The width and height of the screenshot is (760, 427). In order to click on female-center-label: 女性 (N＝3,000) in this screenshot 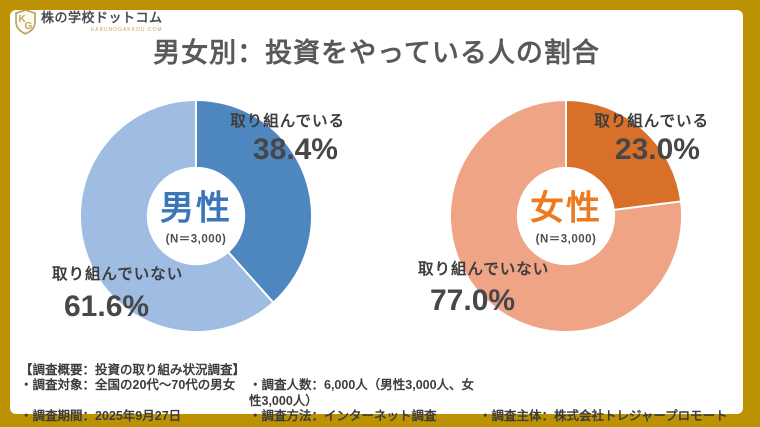, I will do `click(566, 219)`.